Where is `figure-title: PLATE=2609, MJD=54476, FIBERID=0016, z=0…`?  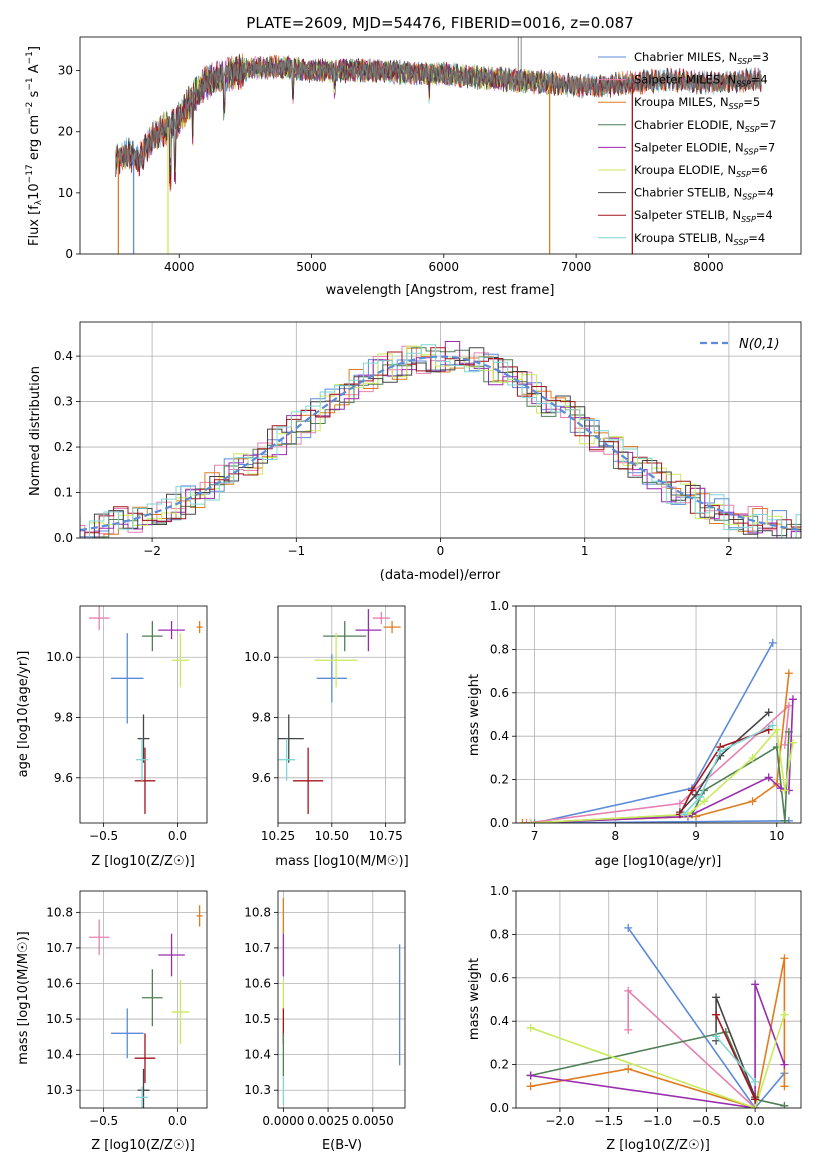 figure-title: PLATE=2609, MJD=54476, FIBERID=0016, z=0… is located at coordinates (439, 23).